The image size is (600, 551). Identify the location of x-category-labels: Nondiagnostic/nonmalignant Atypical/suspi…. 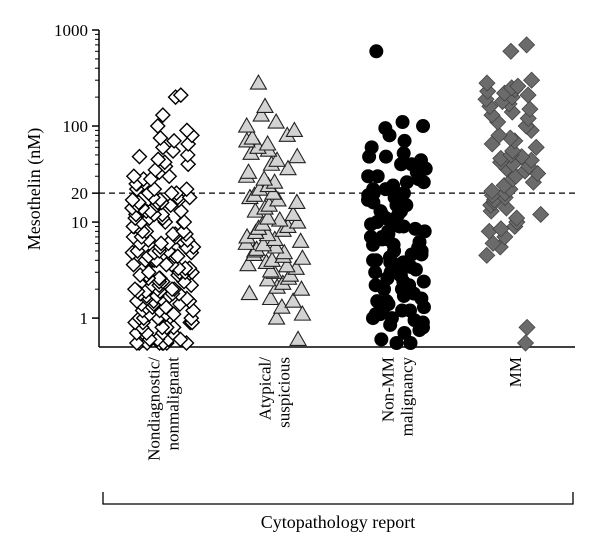
(335, 409).